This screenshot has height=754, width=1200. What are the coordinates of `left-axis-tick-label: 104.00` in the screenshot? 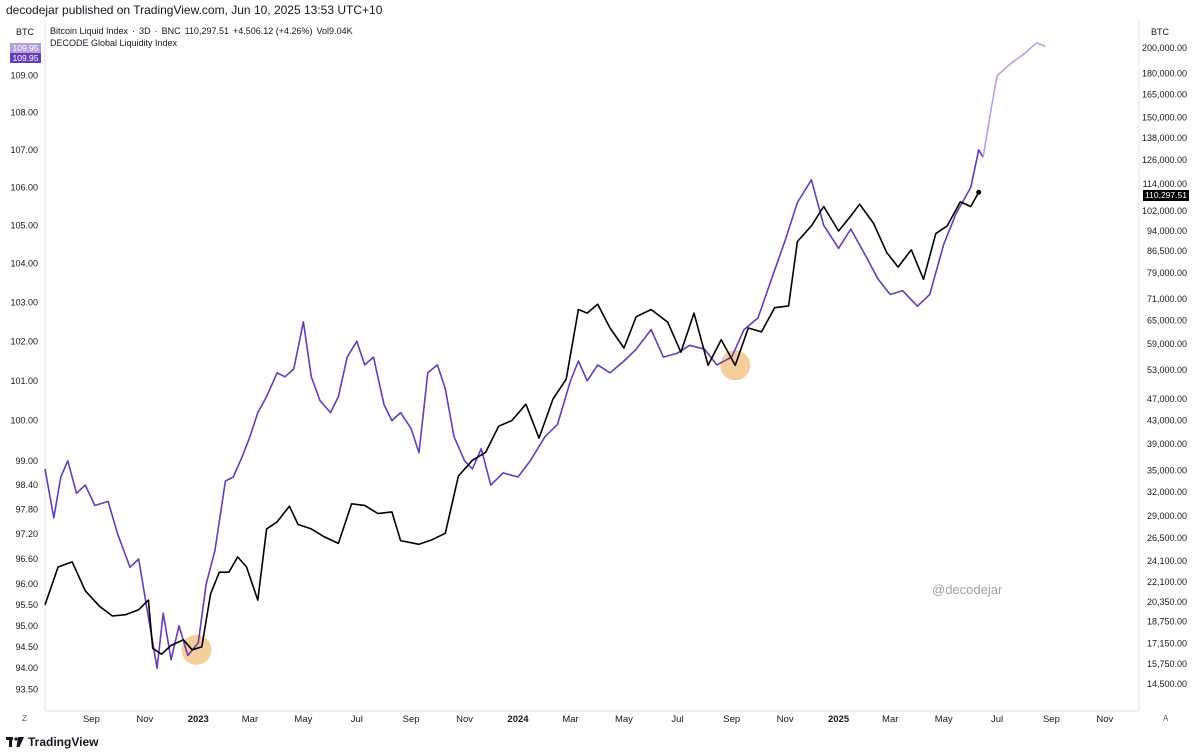 It's located at (24, 264).